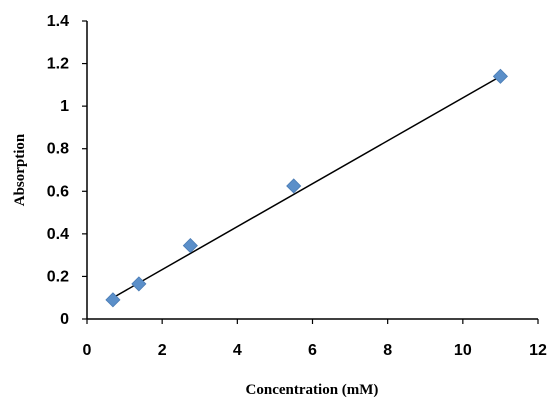 The width and height of the screenshot is (550, 413). What do you see at coordinates (58, 149) in the screenshot?
I see `y-tick-label: 0.8` at bounding box center [58, 149].